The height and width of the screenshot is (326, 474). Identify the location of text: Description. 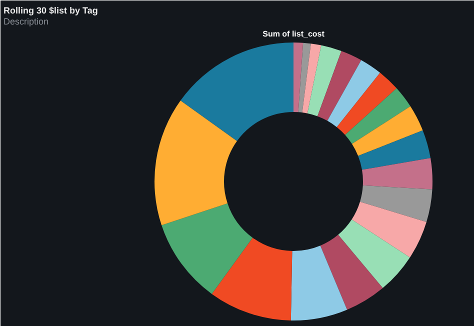
(26, 21).